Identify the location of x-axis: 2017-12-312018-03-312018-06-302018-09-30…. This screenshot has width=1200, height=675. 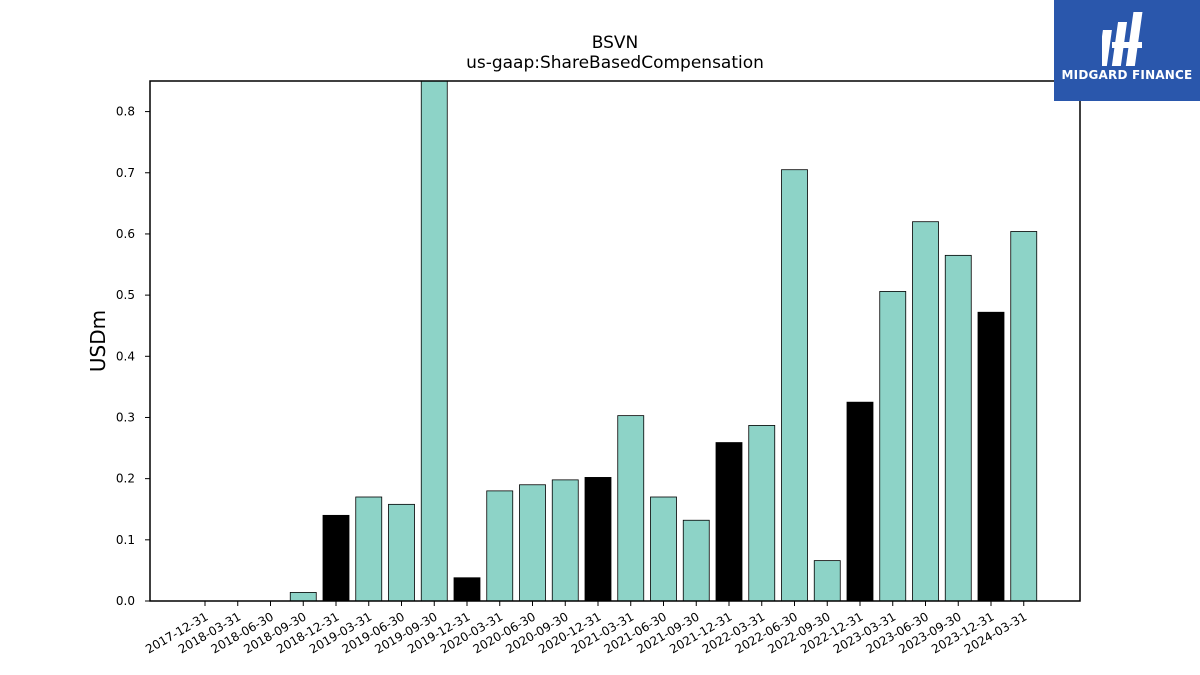
(586, 628).